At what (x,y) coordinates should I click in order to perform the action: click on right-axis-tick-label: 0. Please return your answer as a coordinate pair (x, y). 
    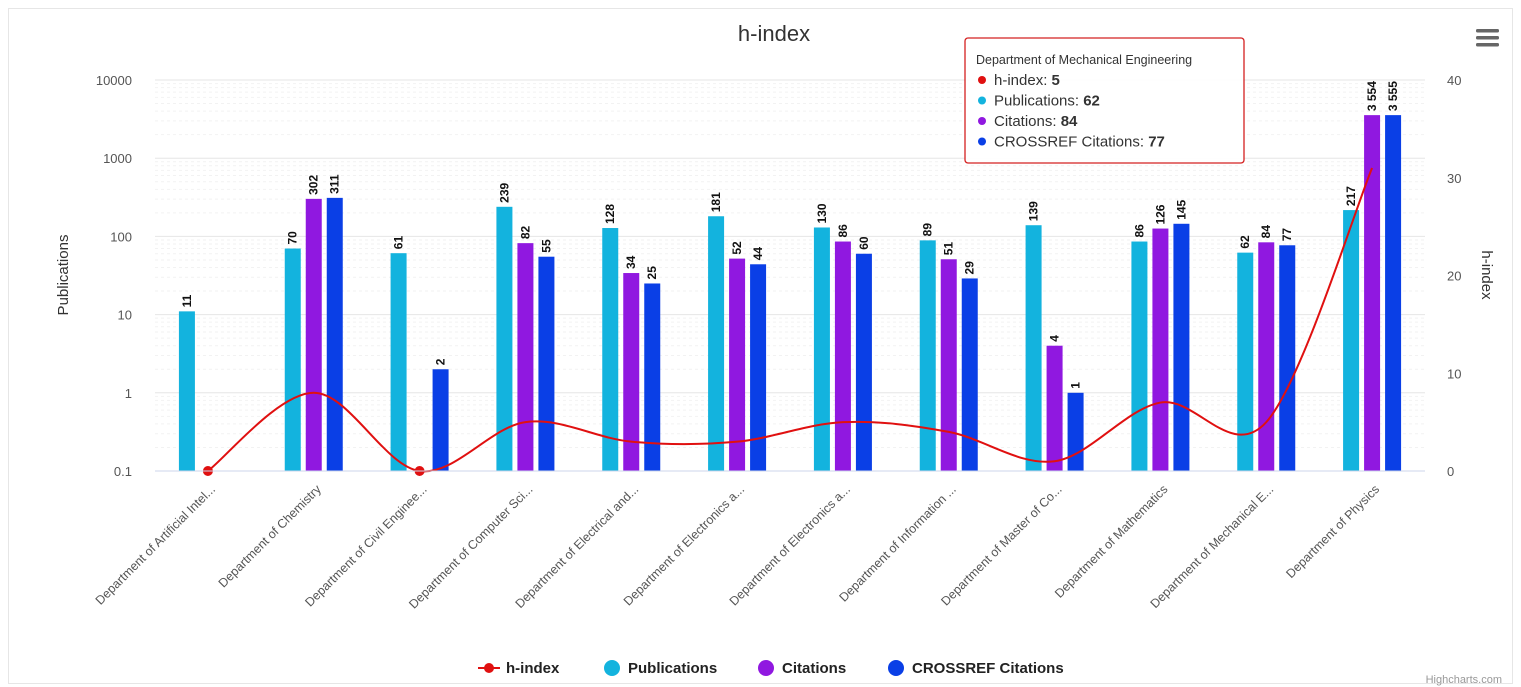
    Looking at the image, I should click on (1450, 471).